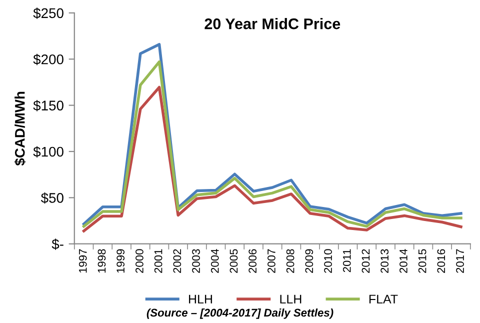 Image resolution: width=480 pixels, height=323 pixels. What do you see at coordinates (252, 261) in the screenshot?
I see `x-tick-label: 2006` at bounding box center [252, 261].